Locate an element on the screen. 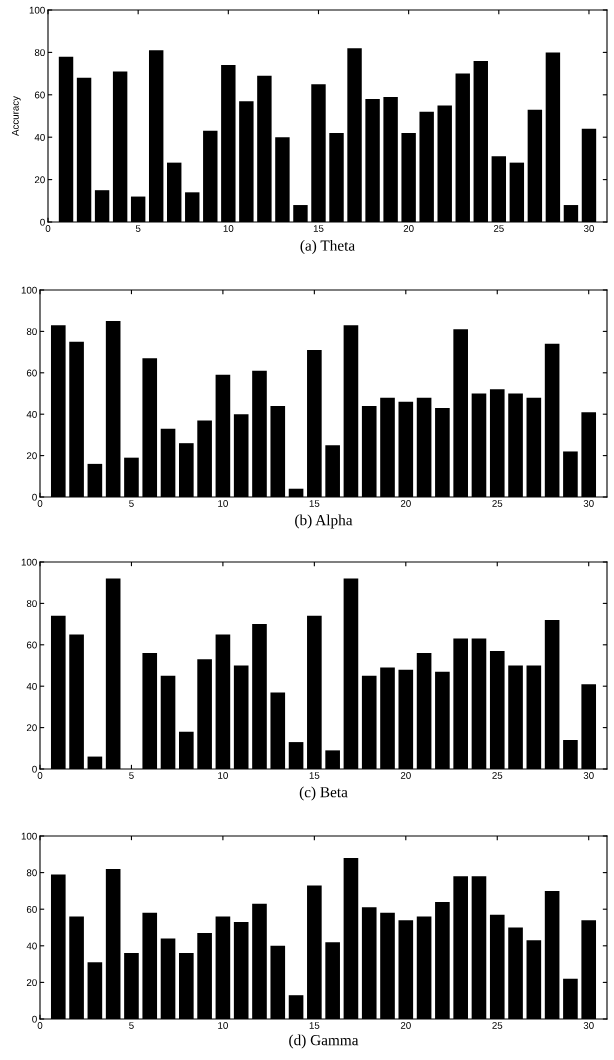 The width and height of the screenshot is (614, 1060). text: (c) Beta is located at coordinates (323, 793).